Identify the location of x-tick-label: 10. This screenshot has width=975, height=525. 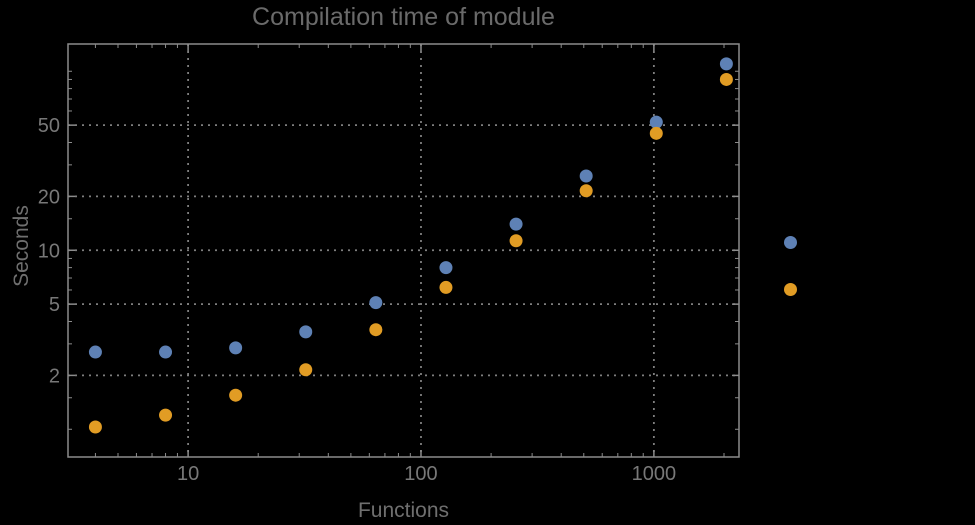
(188, 474).